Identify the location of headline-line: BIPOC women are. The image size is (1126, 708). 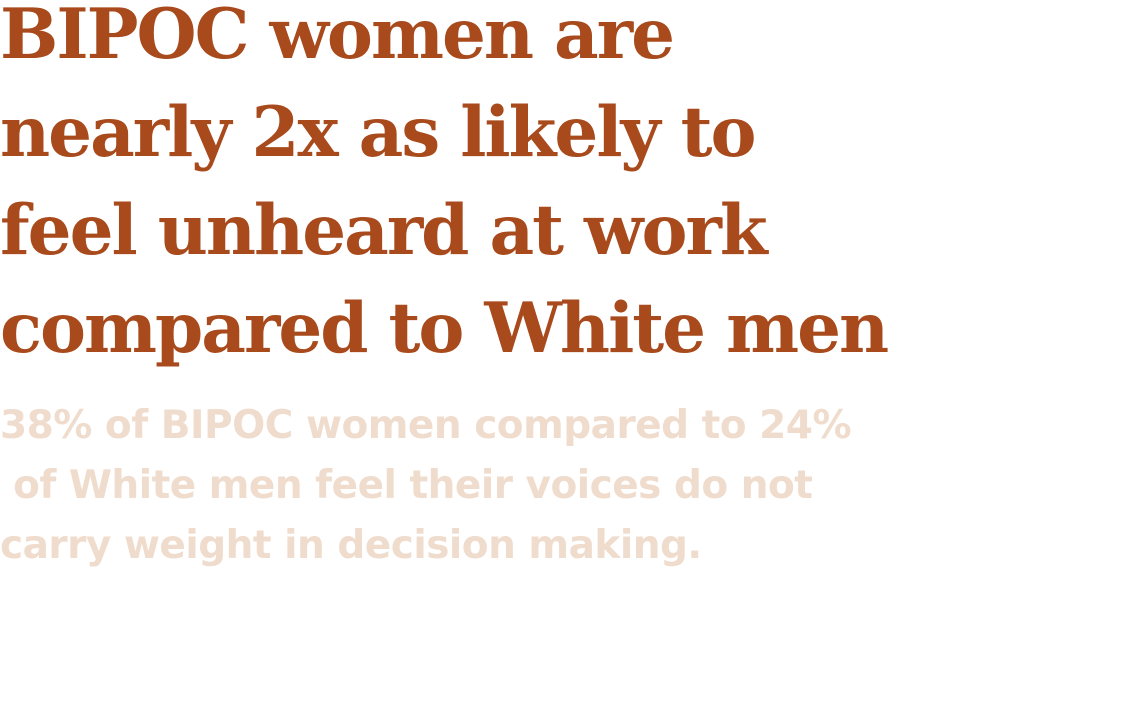
(337, 37).